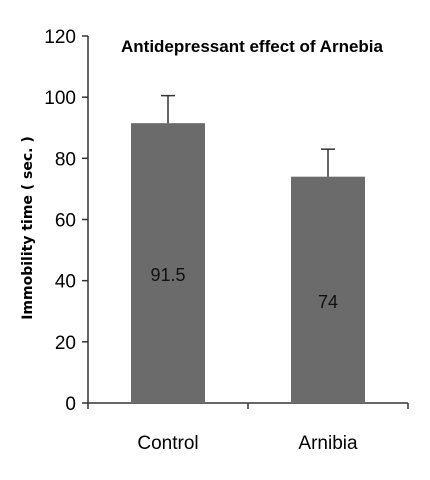  What do you see at coordinates (248, 428) in the screenshot?
I see `x-axis: Control Arnibia` at bounding box center [248, 428].